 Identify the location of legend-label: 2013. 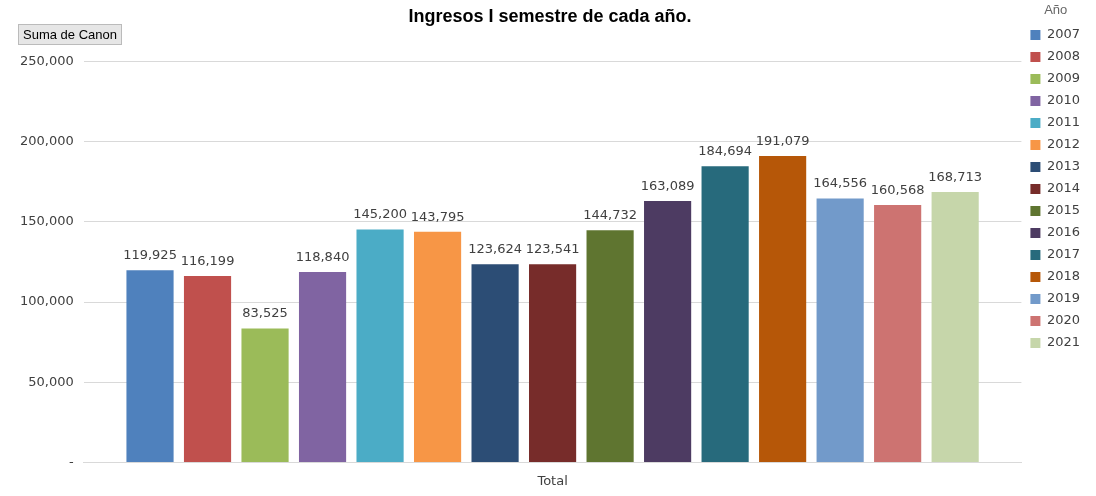
(1063, 166).